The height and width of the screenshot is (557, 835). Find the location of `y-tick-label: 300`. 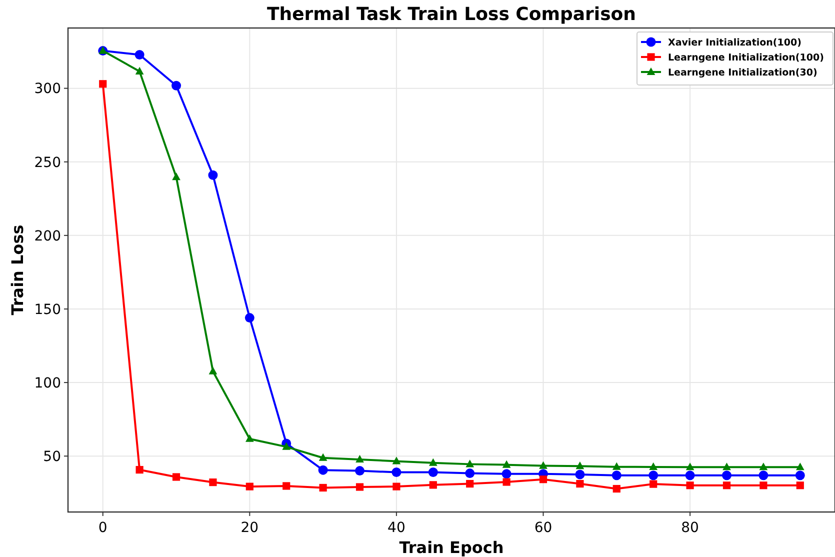

y-tick-label: 300 is located at coordinates (47, 89).